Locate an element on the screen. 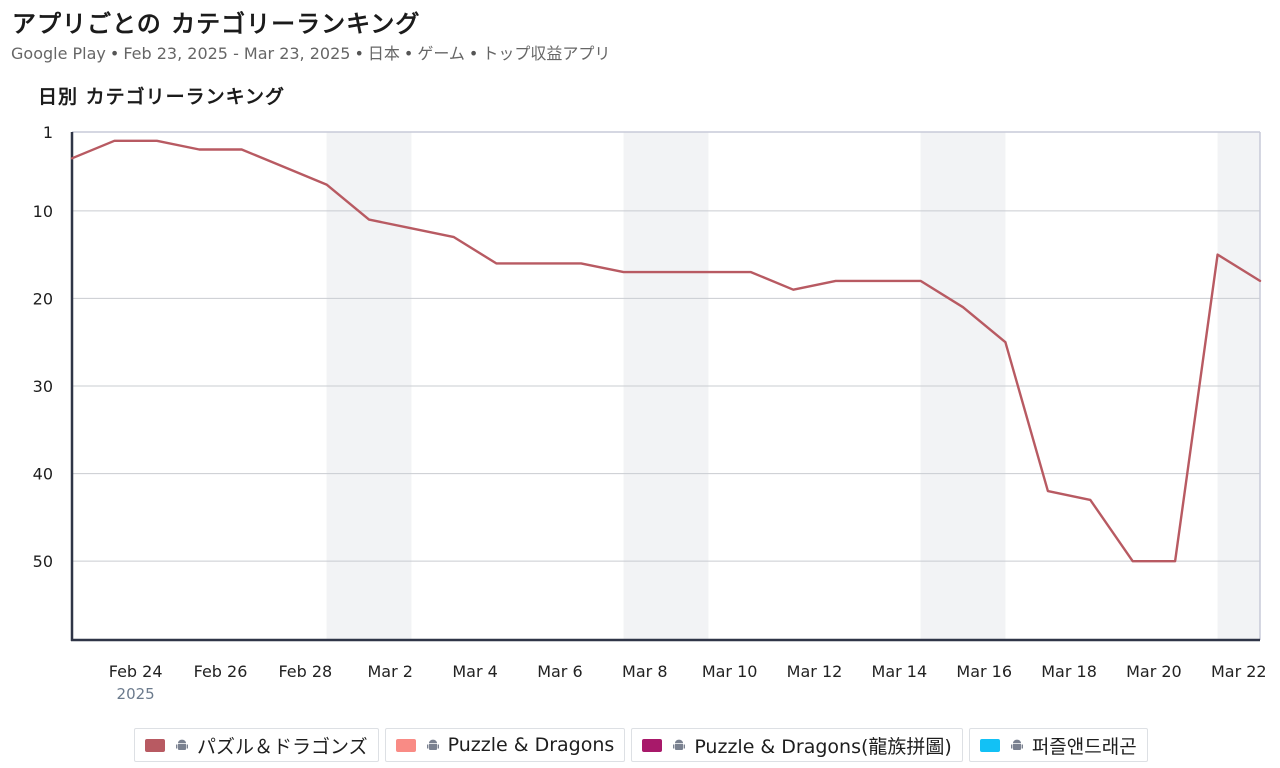 The height and width of the screenshot is (768, 1280). subtitle-category: ゲーム is located at coordinates (441, 53).